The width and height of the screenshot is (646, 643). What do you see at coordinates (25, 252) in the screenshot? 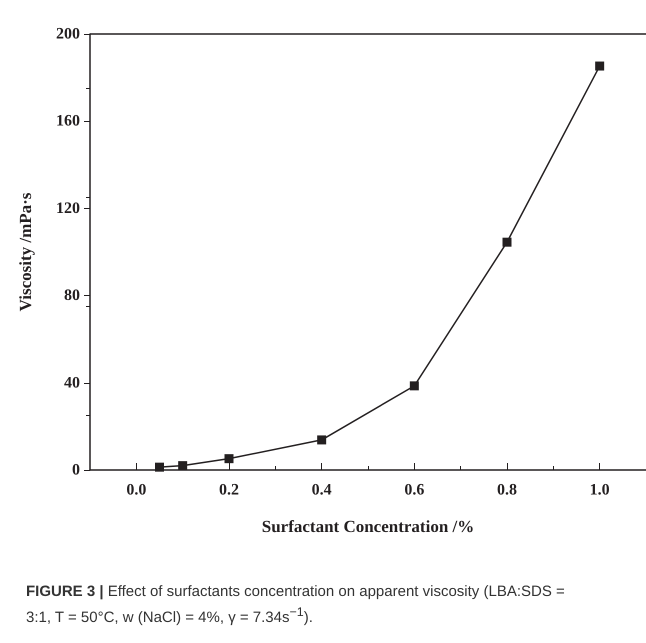
I see `y-axis-title: Viscosity /mPa·s` at bounding box center [25, 252].